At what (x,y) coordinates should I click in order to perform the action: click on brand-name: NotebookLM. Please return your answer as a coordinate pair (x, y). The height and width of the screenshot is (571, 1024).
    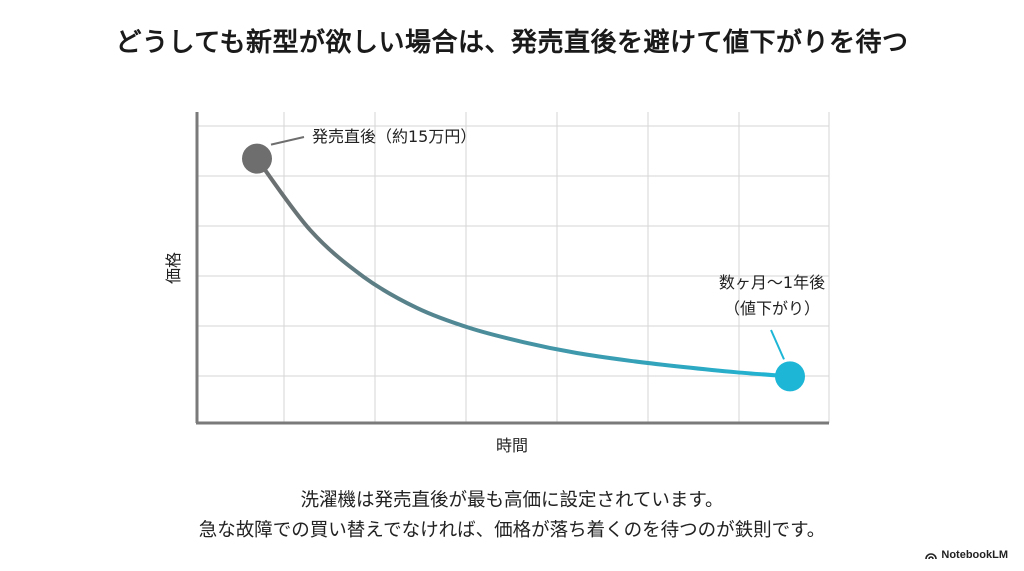
    Looking at the image, I should click on (974, 555).